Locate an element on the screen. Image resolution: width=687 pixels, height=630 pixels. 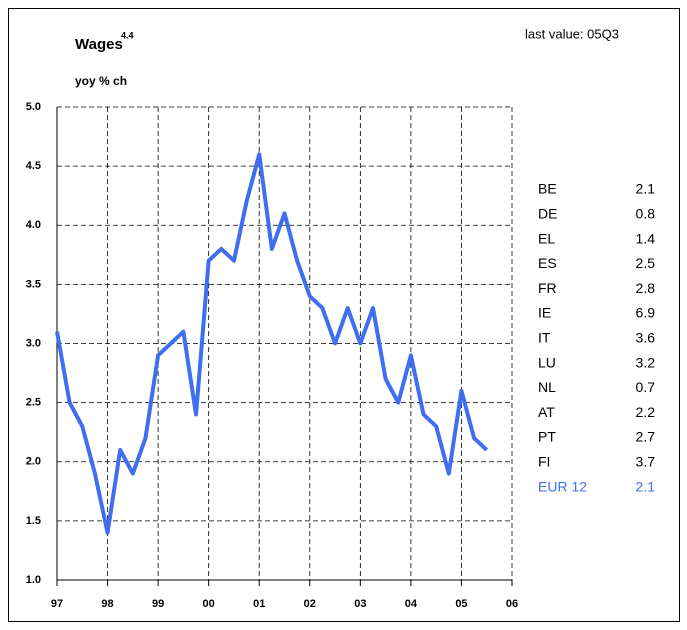
table-value: 0.7 is located at coordinates (646, 387).